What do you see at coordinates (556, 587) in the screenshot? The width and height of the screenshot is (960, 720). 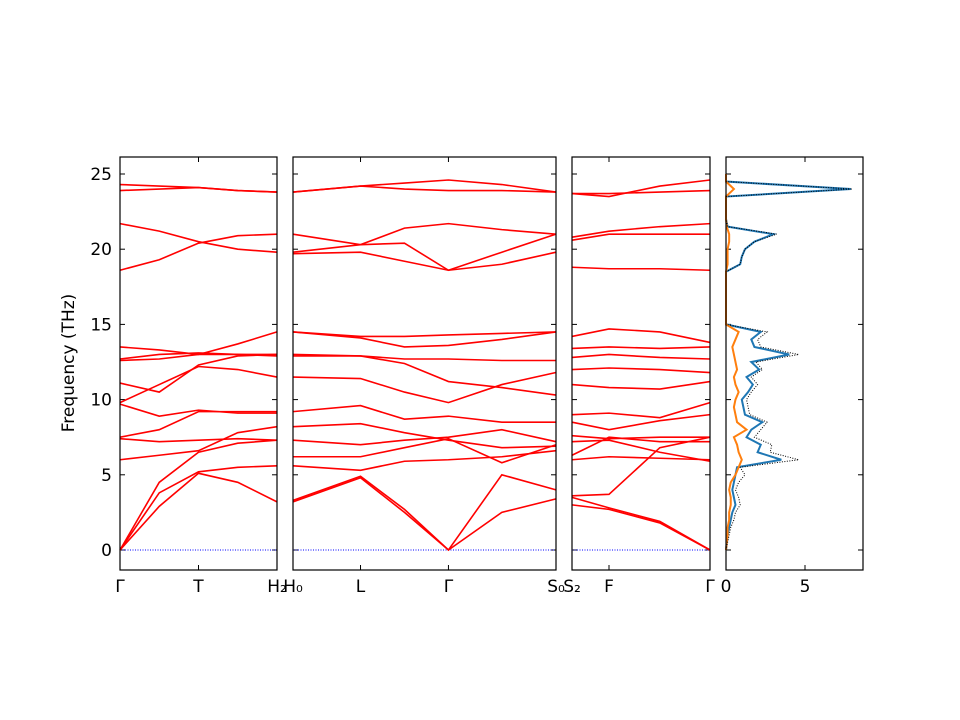 I see `x-tick-label: S₀` at bounding box center [556, 587].